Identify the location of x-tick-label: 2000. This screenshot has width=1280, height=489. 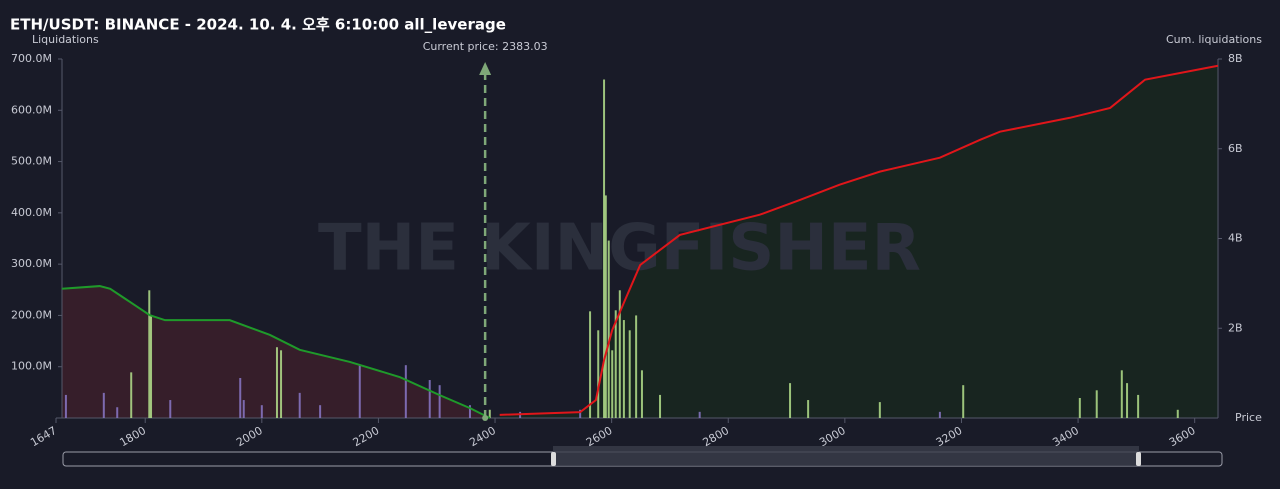
(249, 436).